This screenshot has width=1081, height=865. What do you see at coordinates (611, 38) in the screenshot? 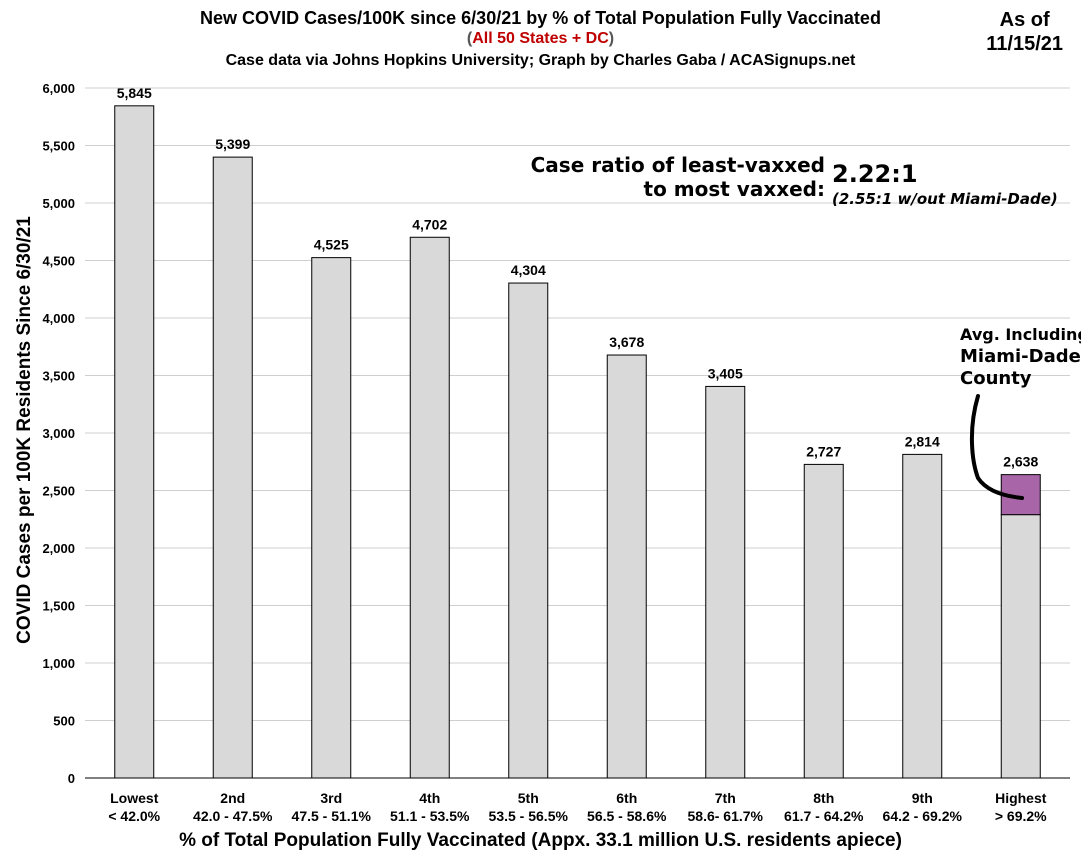
I see `subtitle-close: )` at bounding box center [611, 38].